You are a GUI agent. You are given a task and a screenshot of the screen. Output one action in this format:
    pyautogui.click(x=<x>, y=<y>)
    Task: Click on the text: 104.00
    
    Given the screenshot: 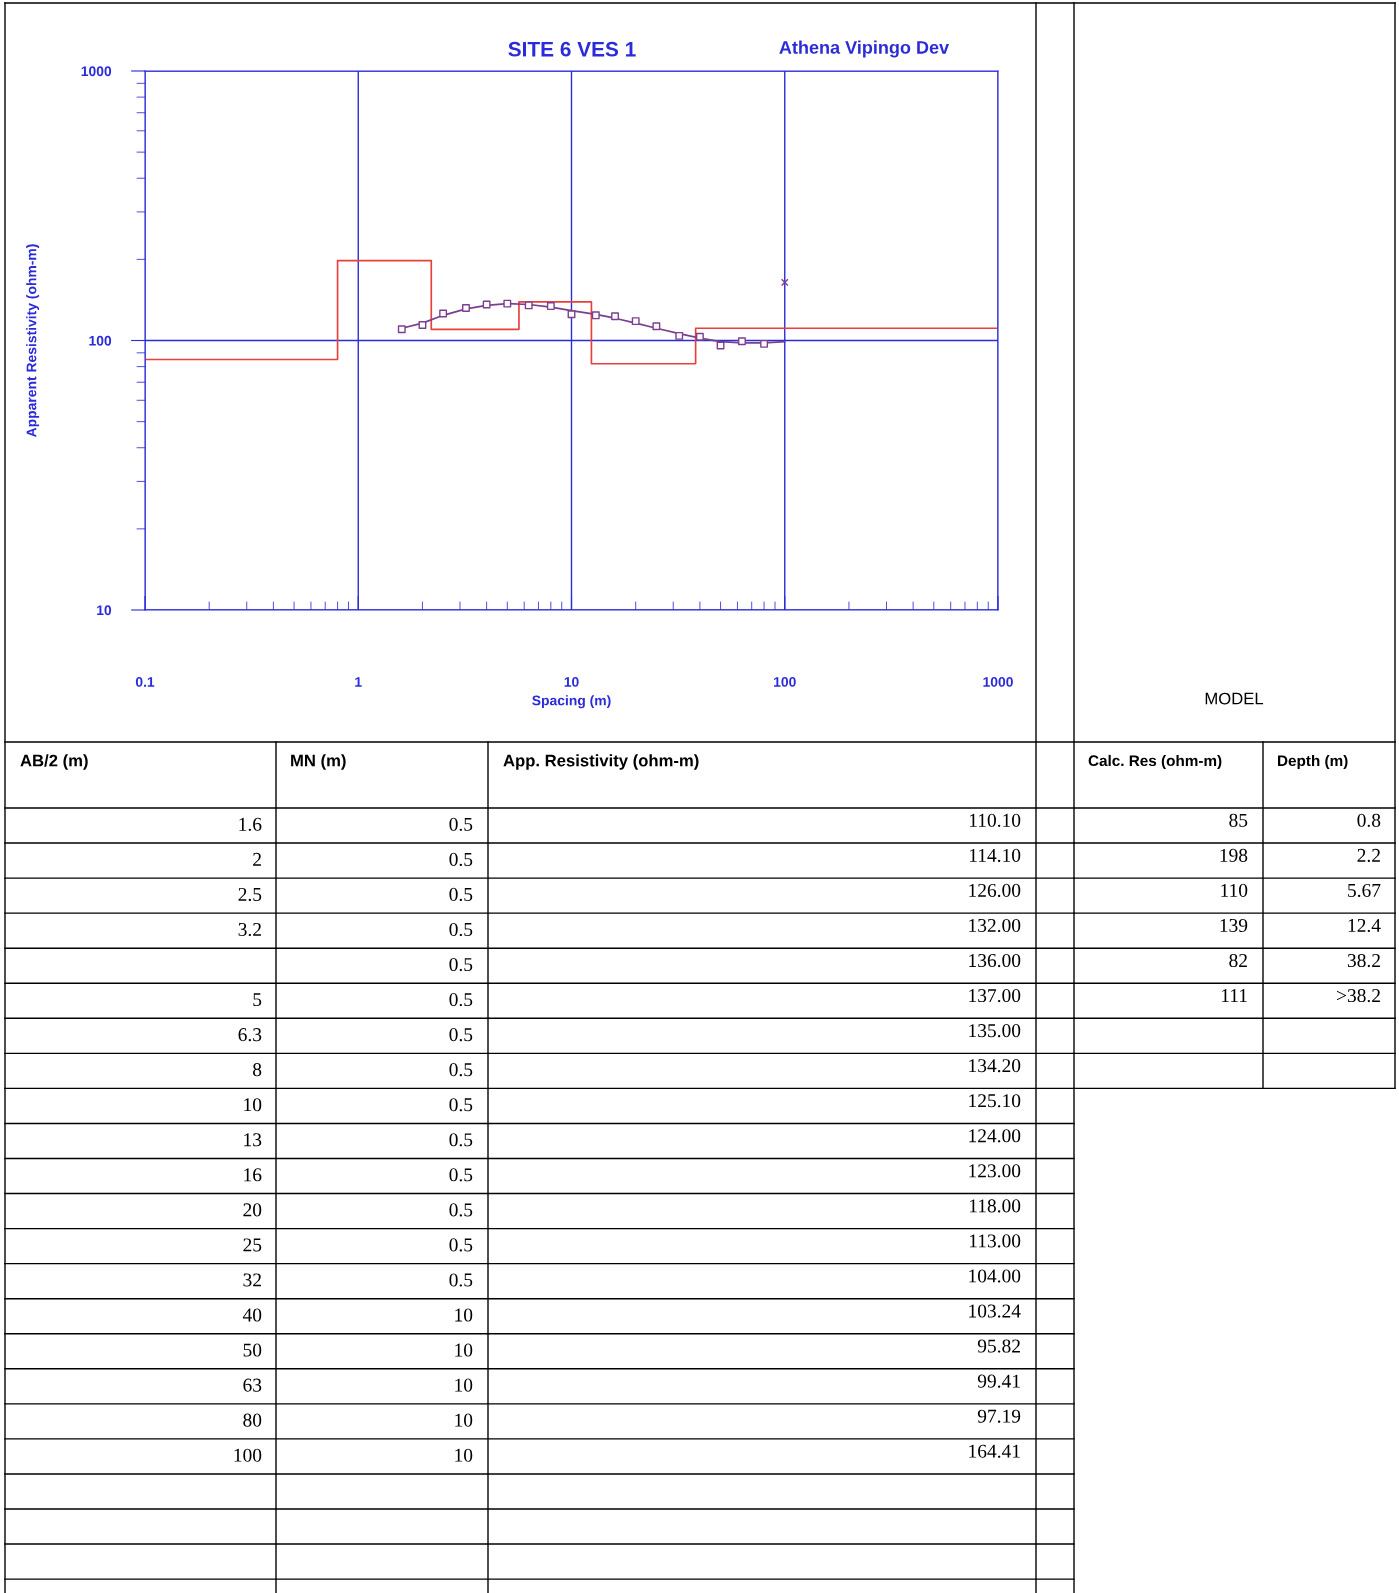 What is the action you would take?
    pyautogui.click(x=995, y=1276)
    